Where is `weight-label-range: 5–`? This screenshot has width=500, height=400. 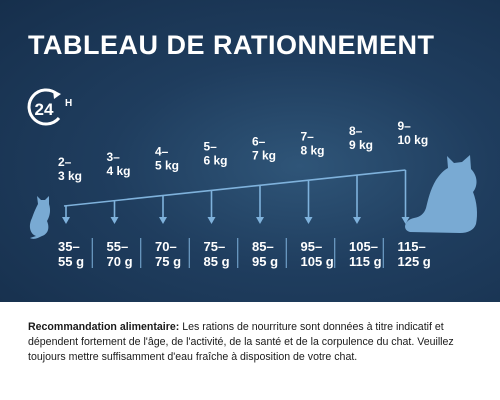 weight-label-range: 5– is located at coordinates (211, 147).